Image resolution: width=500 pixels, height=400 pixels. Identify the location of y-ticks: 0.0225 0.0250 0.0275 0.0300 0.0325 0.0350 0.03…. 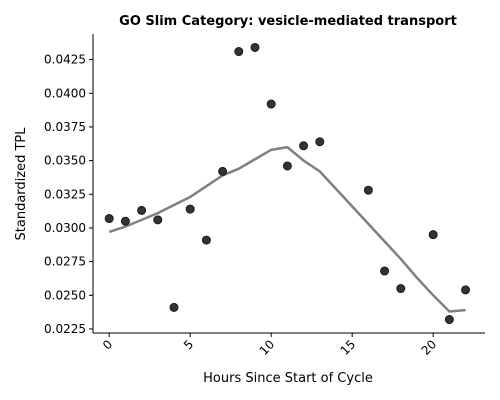
(68, 194).